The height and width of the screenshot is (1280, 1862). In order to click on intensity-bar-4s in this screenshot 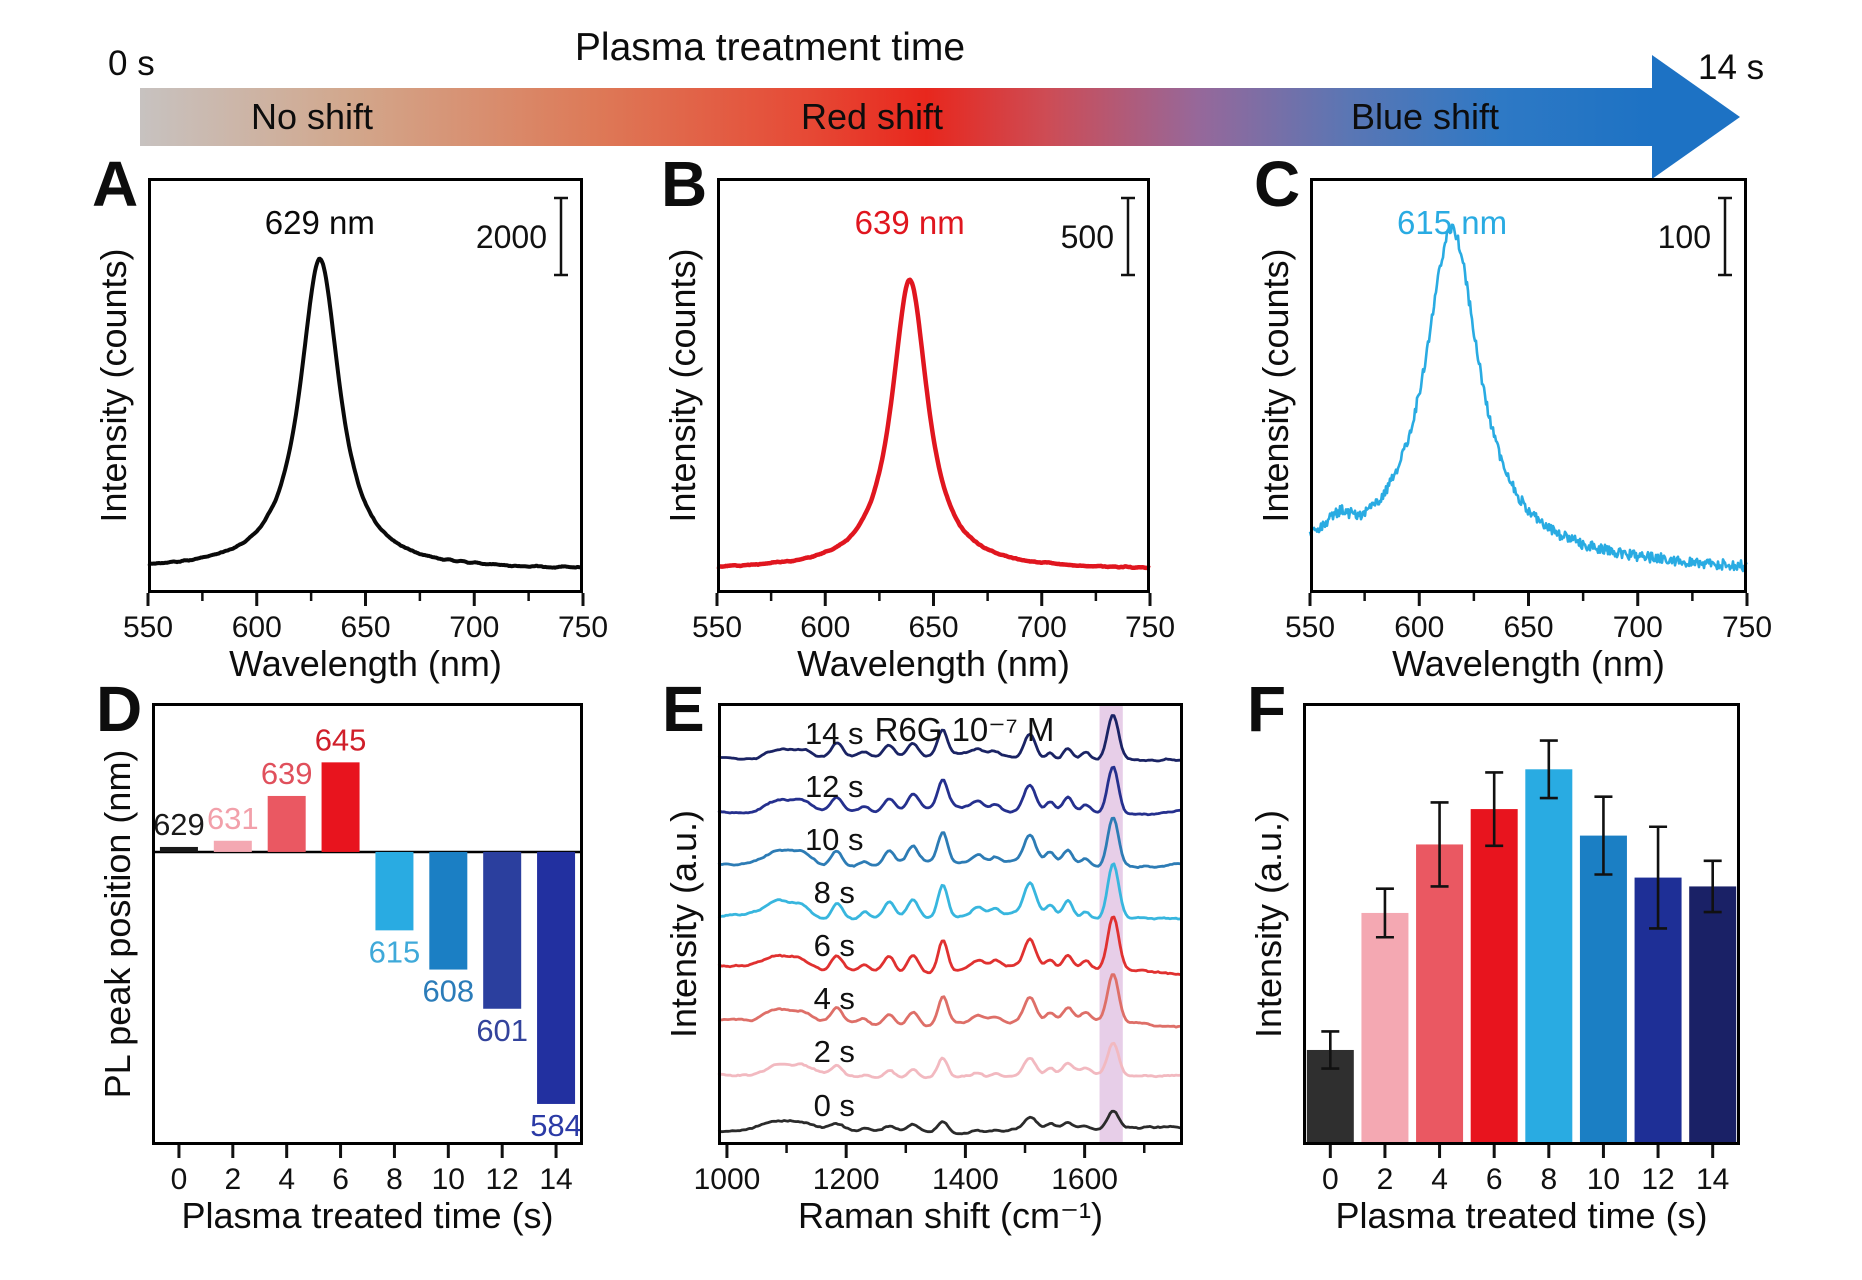, I will do `click(1440, 993)`.